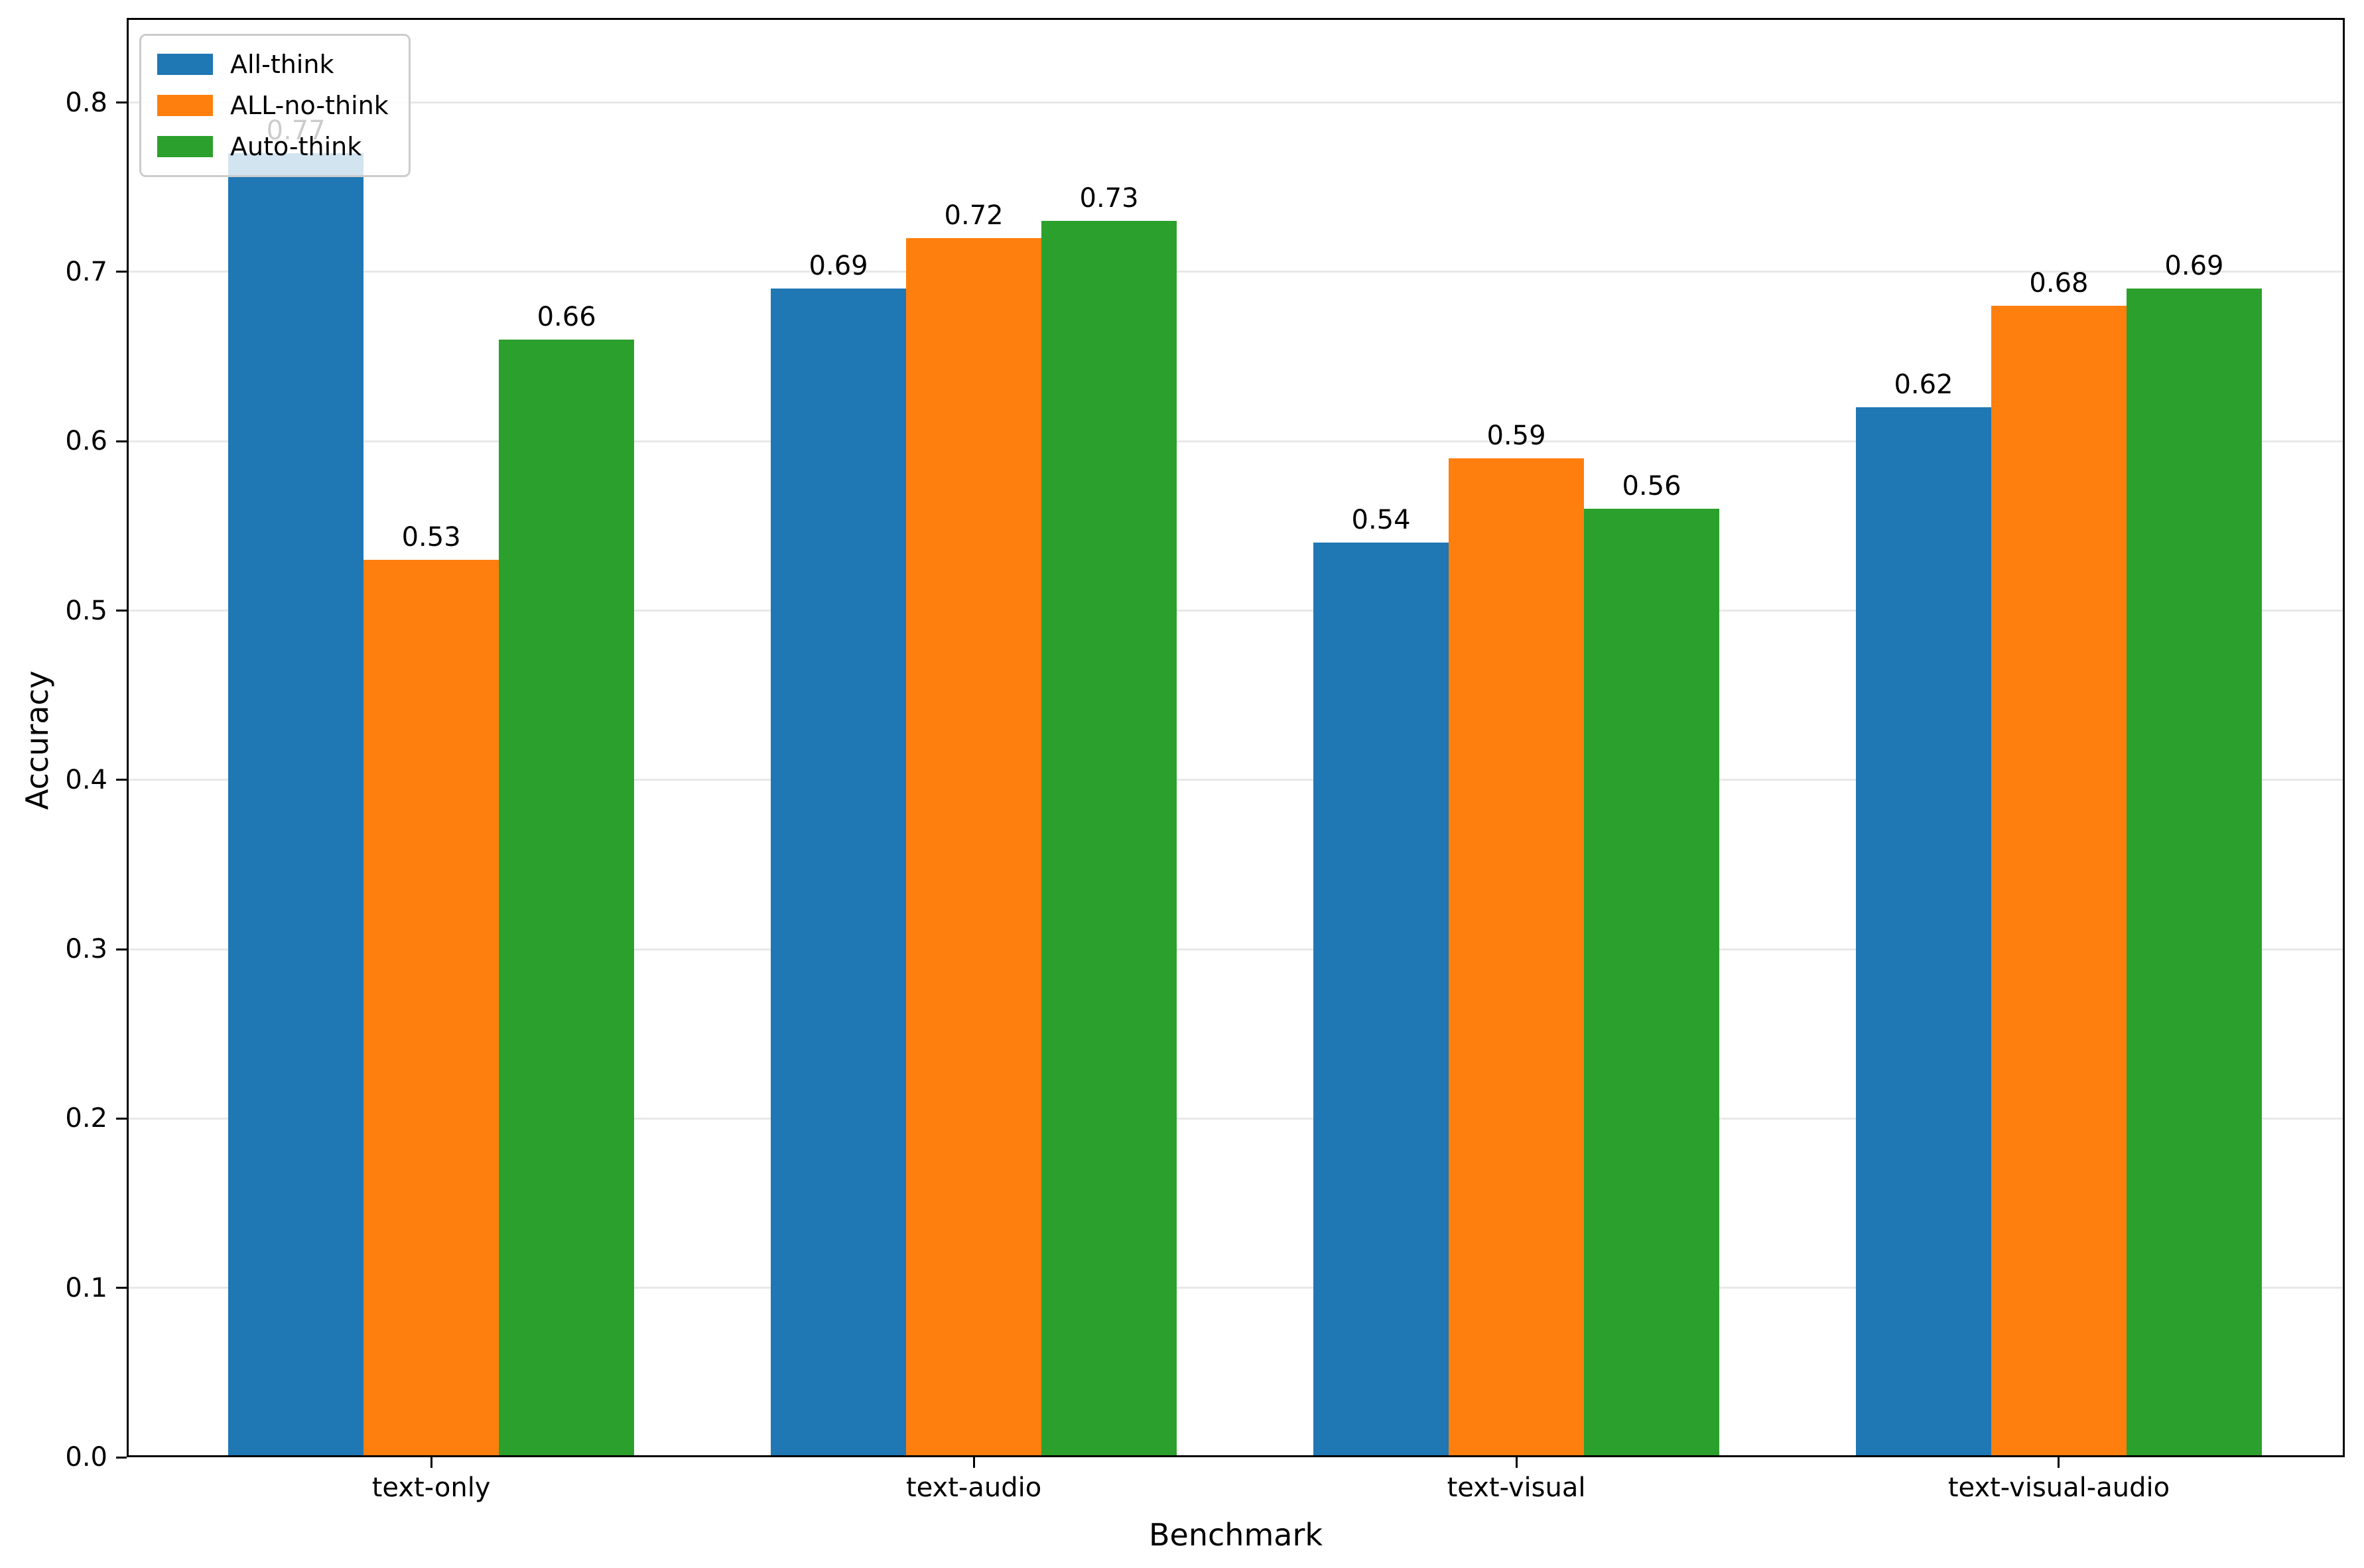 The image size is (2364, 1568). I want to click on bar-value-label: 0.54, so click(1381, 520).